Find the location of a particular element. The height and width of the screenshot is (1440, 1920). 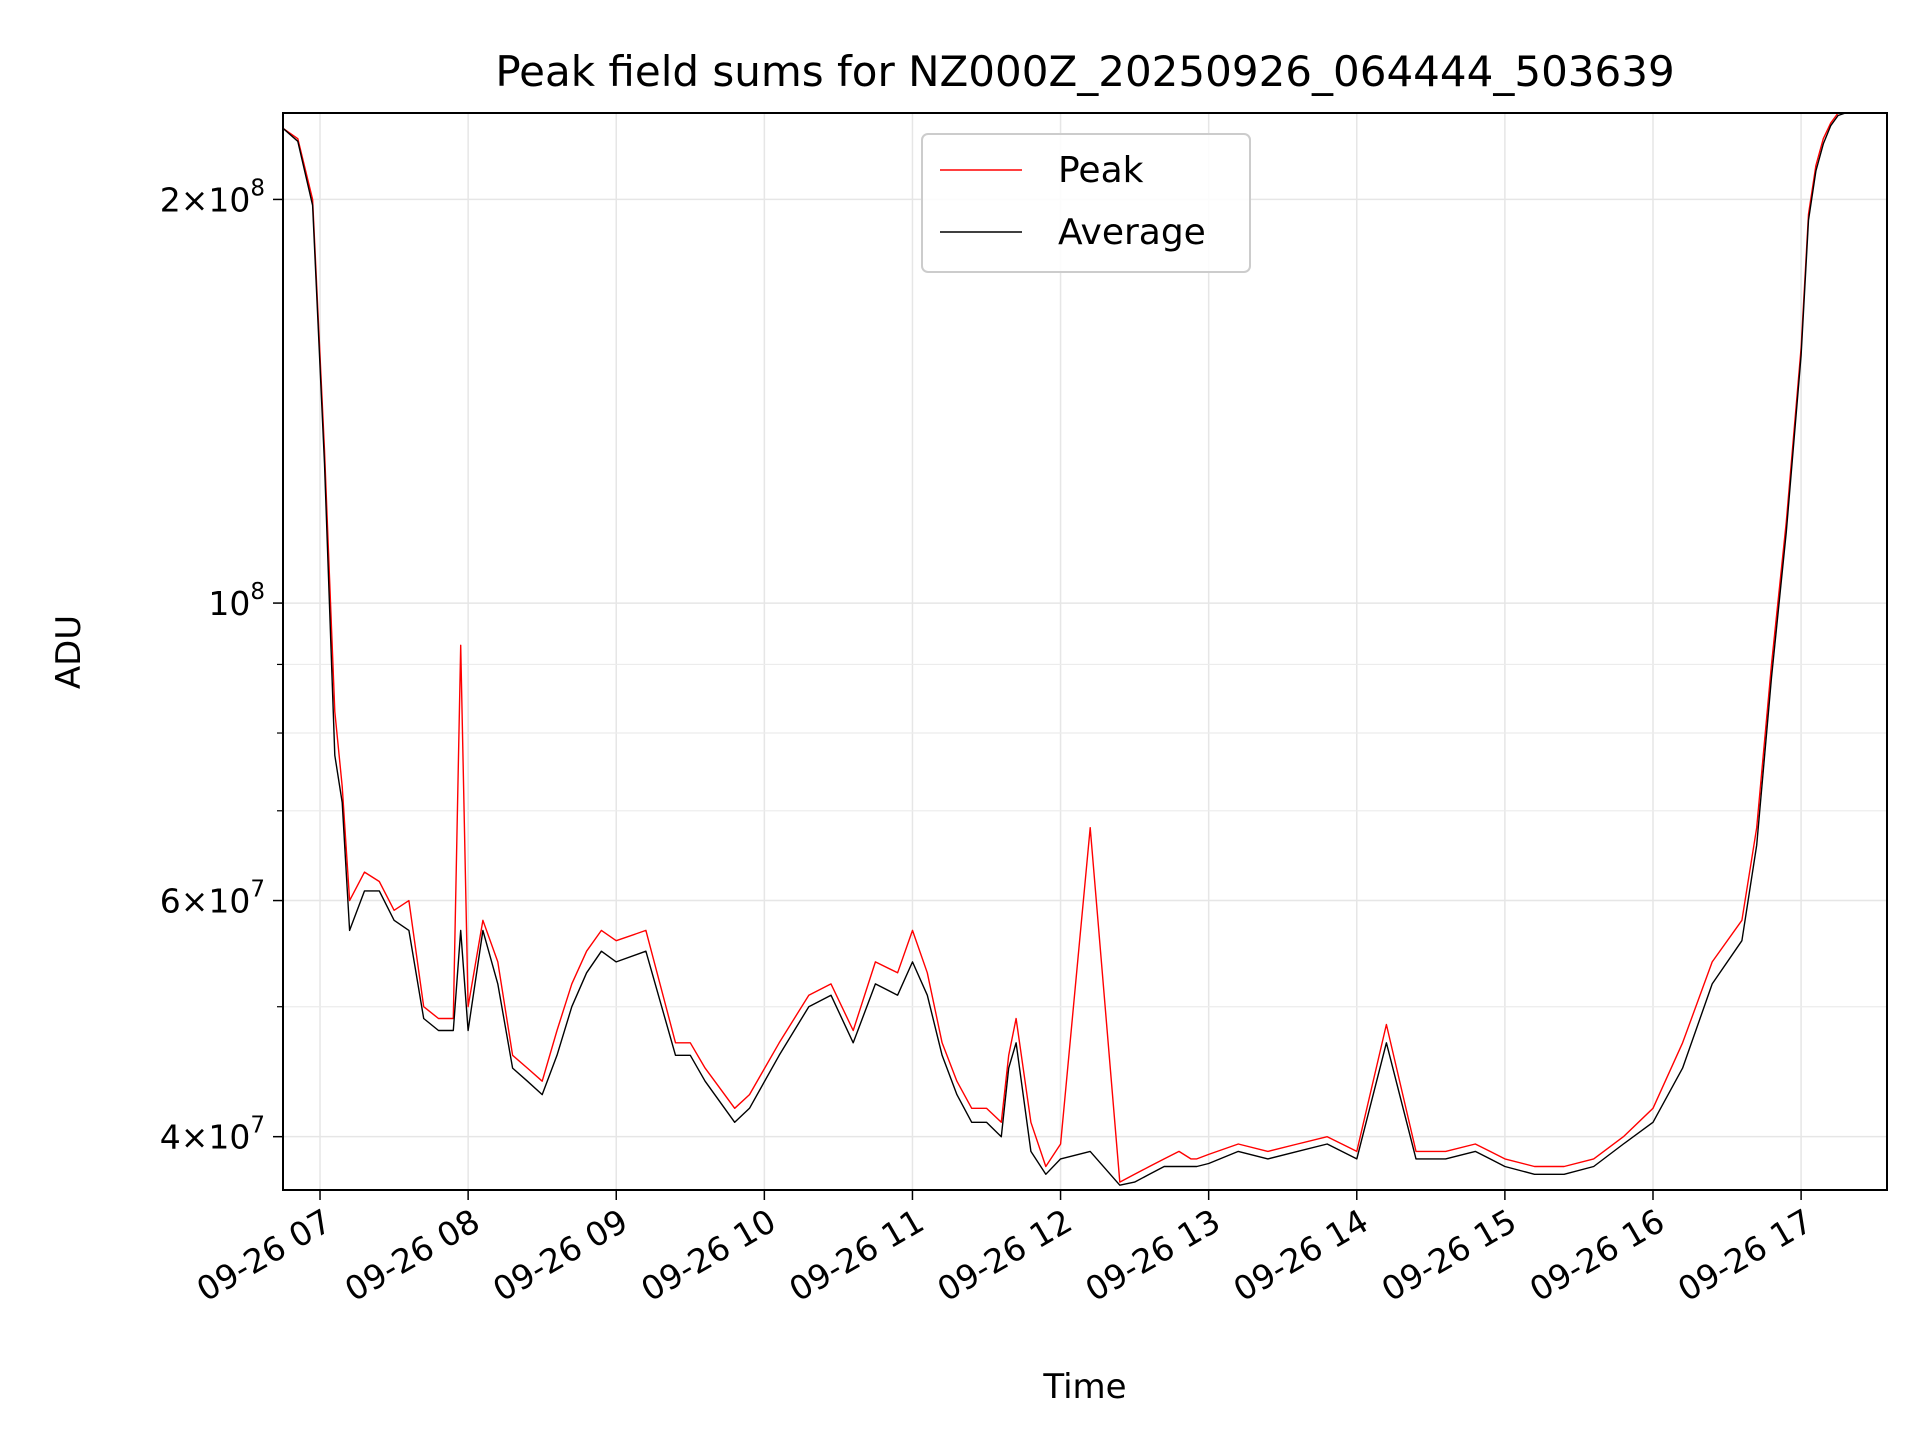

y-tick-label: 4×107 is located at coordinates (212, 1135).